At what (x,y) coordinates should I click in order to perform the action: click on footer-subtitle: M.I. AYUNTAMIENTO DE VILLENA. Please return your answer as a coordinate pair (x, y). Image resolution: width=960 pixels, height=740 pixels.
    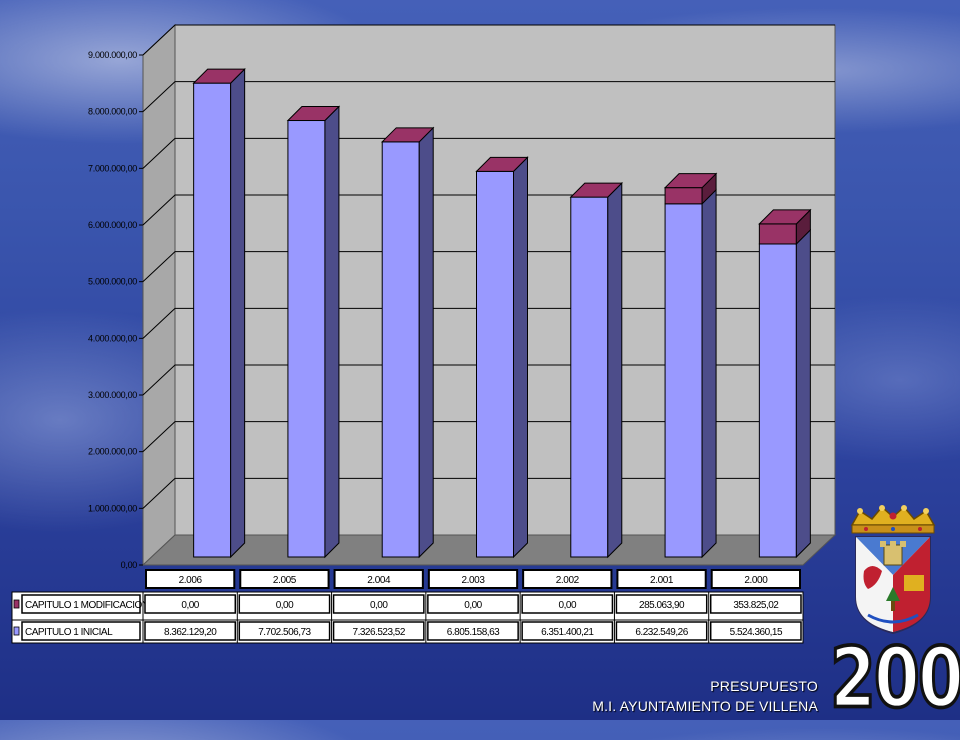
    Looking at the image, I should click on (705, 706).